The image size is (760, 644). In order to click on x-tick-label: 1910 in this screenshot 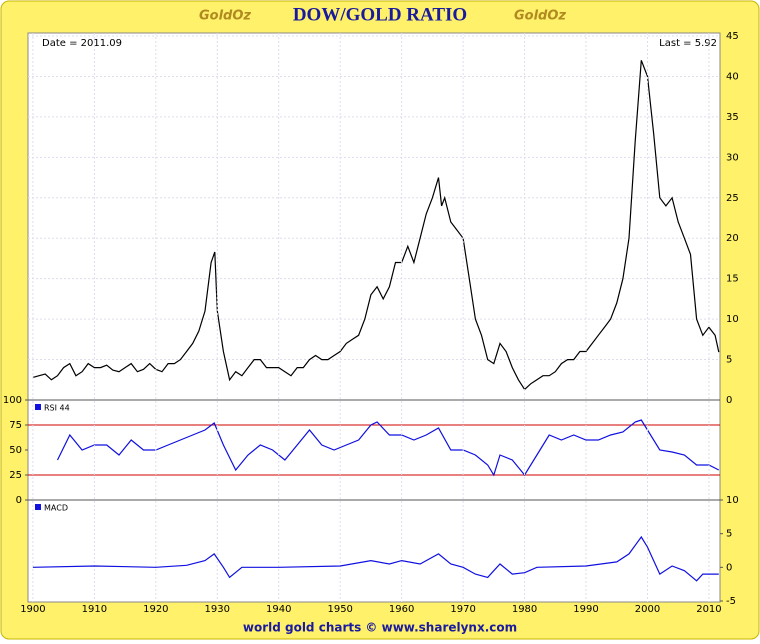, I will do `click(94, 609)`.